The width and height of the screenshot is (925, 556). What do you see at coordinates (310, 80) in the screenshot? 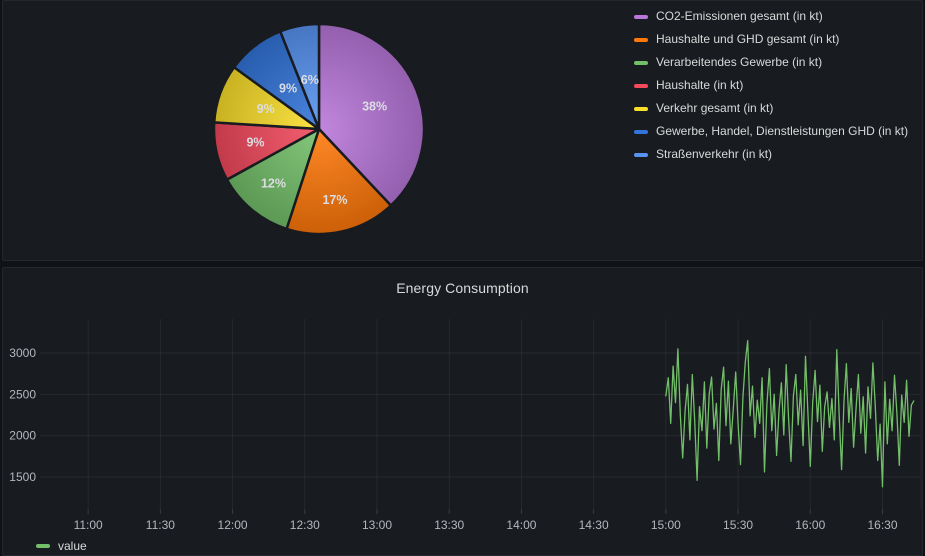
I see `pie-slice-label: 6%` at bounding box center [310, 80].